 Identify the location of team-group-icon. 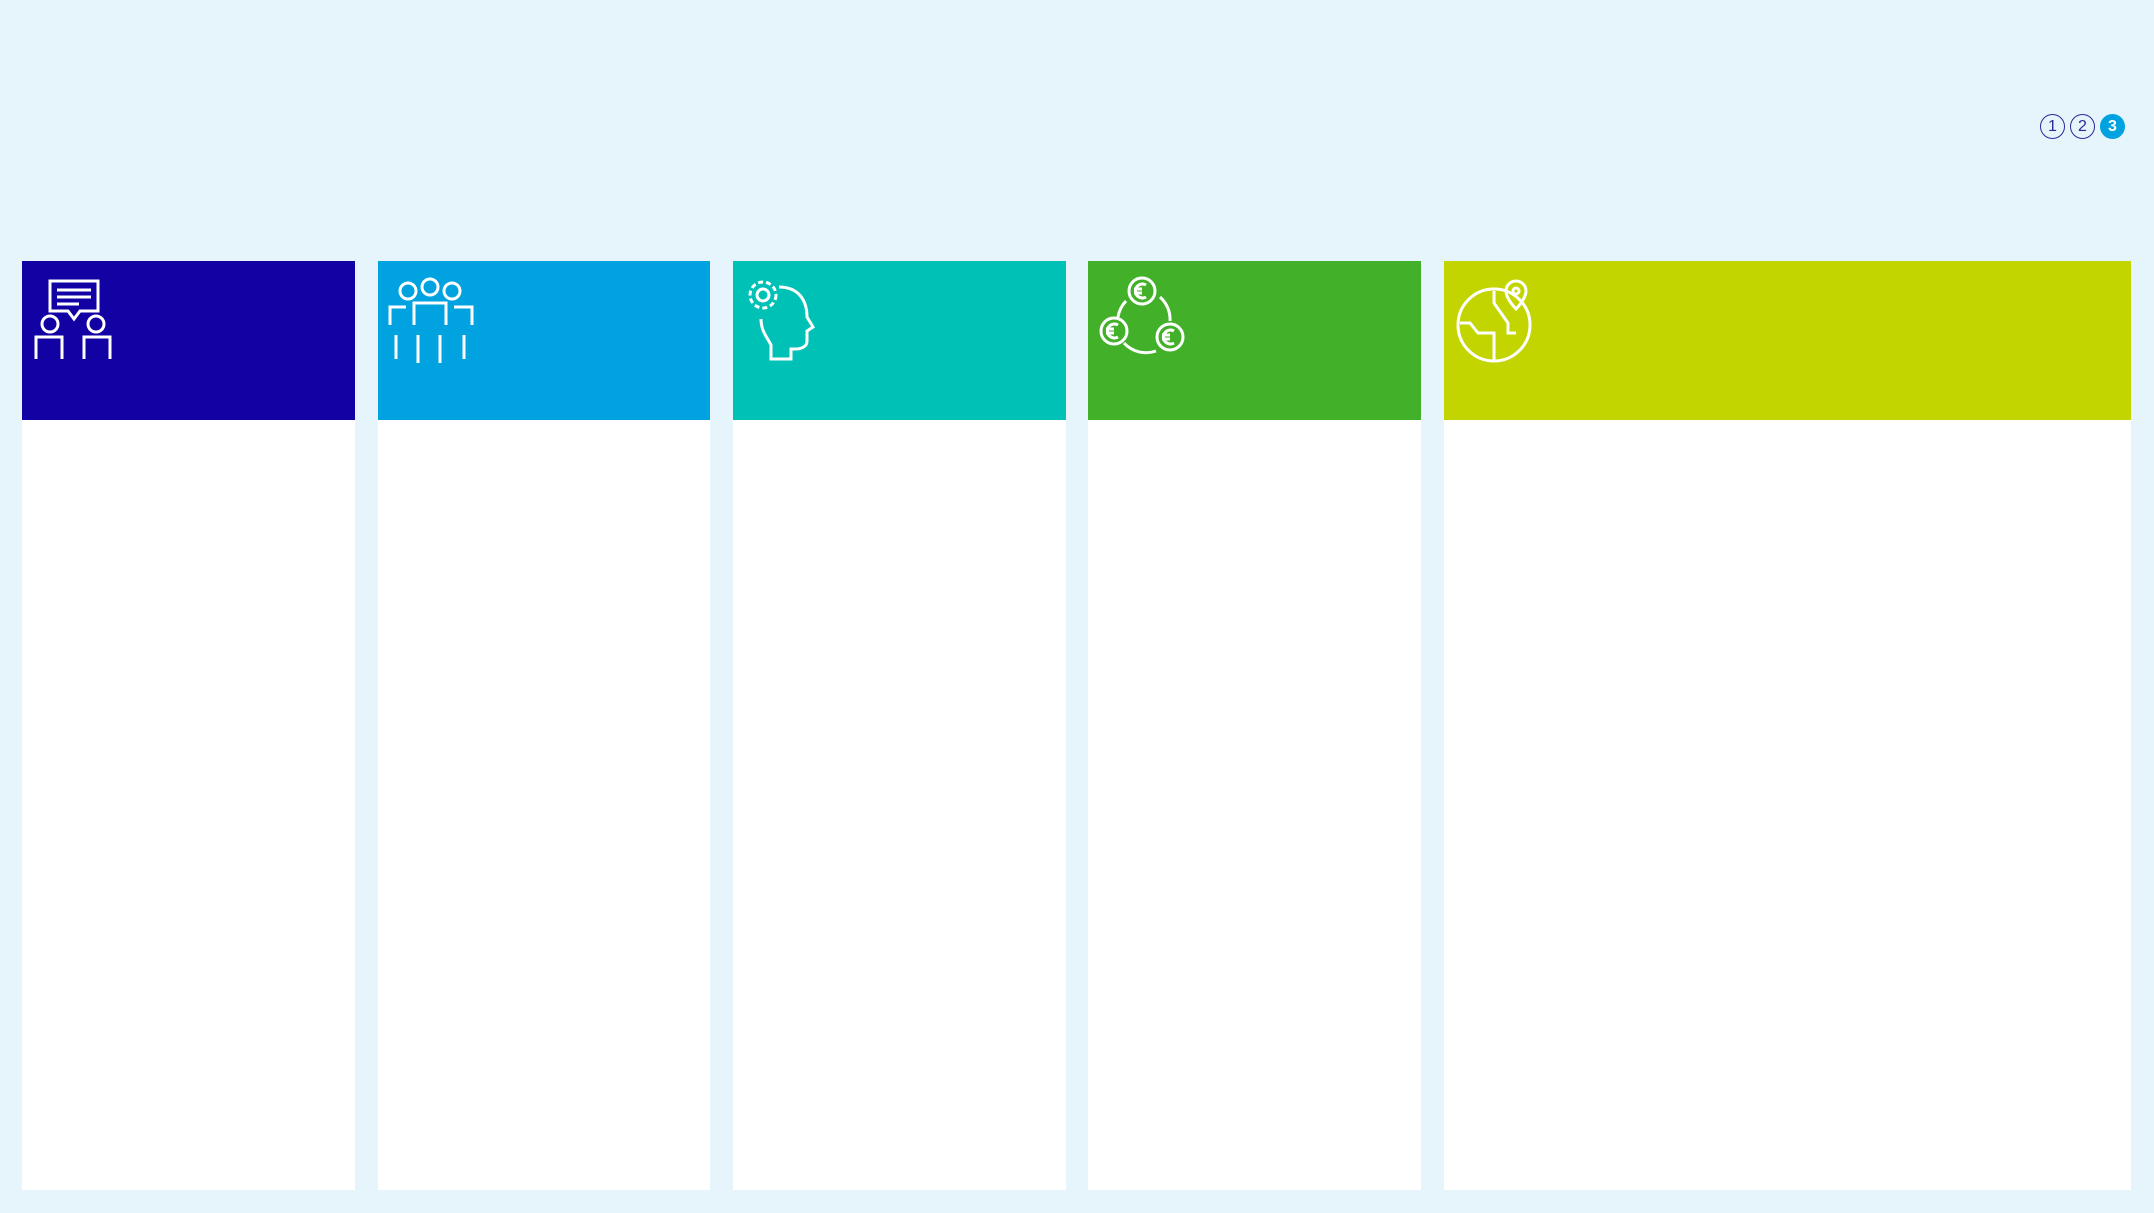
(431, 320).